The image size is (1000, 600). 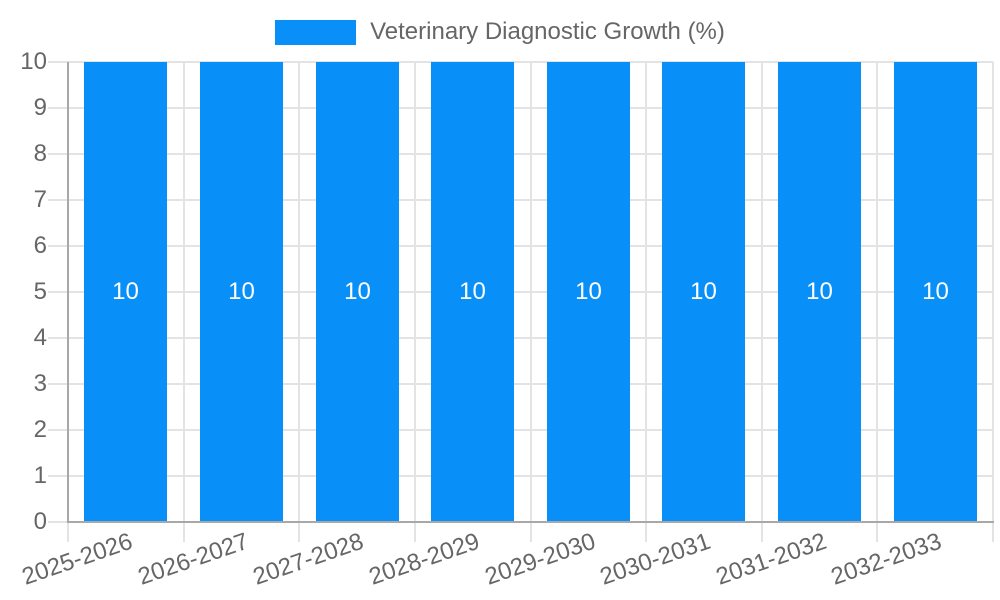 What do you see at coordinates (40, 383) in the screenshot?
I see `y-tick-label: 3` at bounding box center [40, 383].